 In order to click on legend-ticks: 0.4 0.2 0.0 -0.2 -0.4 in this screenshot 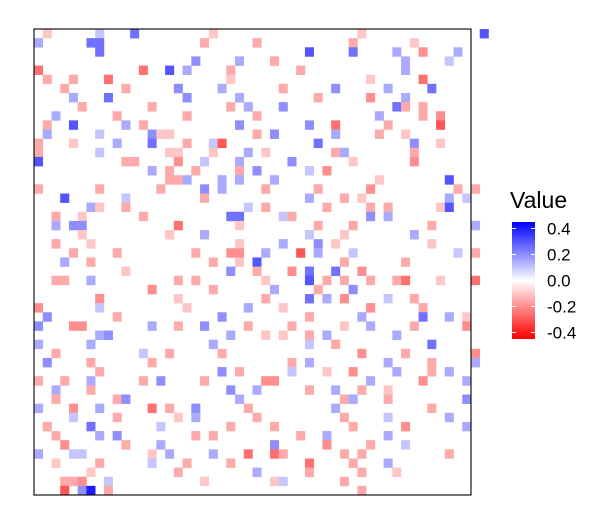, I will do `click(544, 281)`.